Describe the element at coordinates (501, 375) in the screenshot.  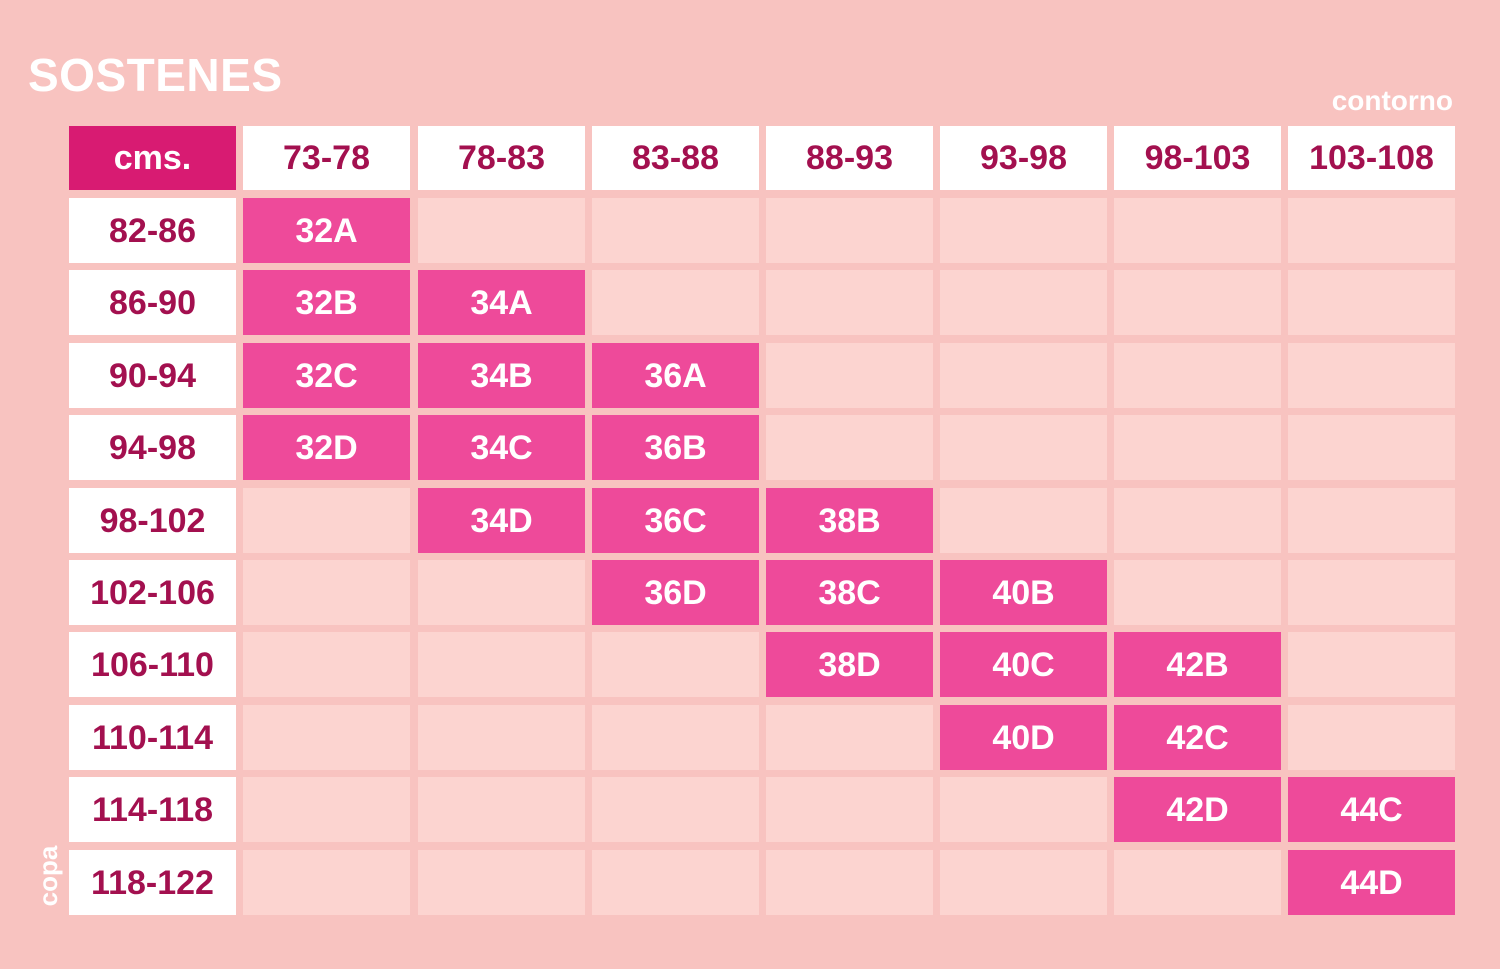
I see `size-cell: 34B` at that location.